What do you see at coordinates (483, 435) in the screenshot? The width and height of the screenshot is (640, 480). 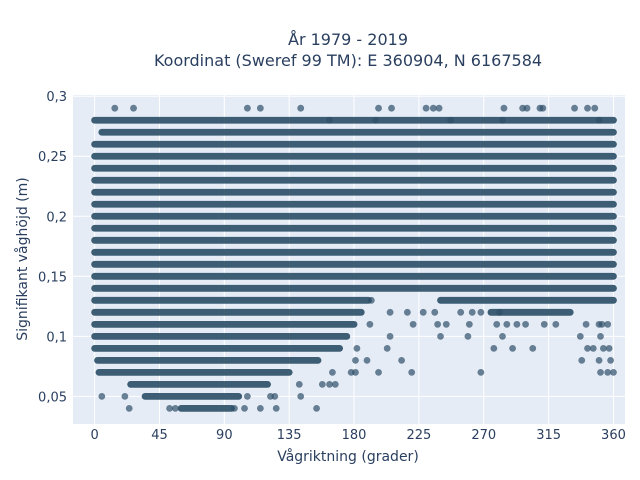 I see `x-tick-label: 270` at bounding box center [483, 435].